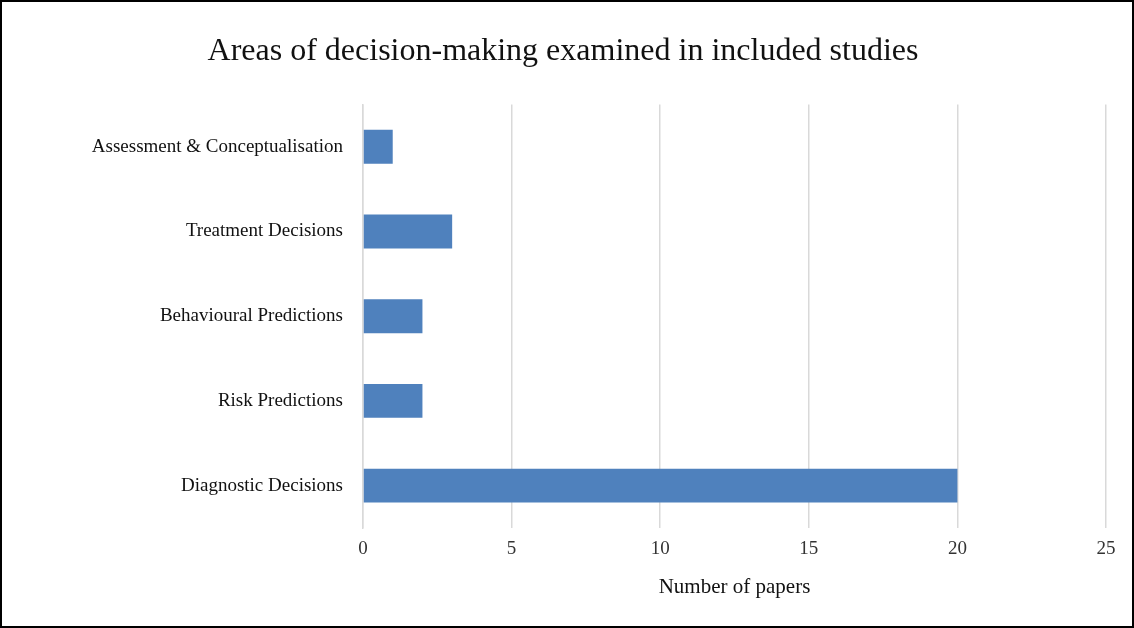  What do you see at coordinates (280, 399) in the screenshot?
I see `y-tick-label: Risk Predictions` at bounding box center [280, 399].